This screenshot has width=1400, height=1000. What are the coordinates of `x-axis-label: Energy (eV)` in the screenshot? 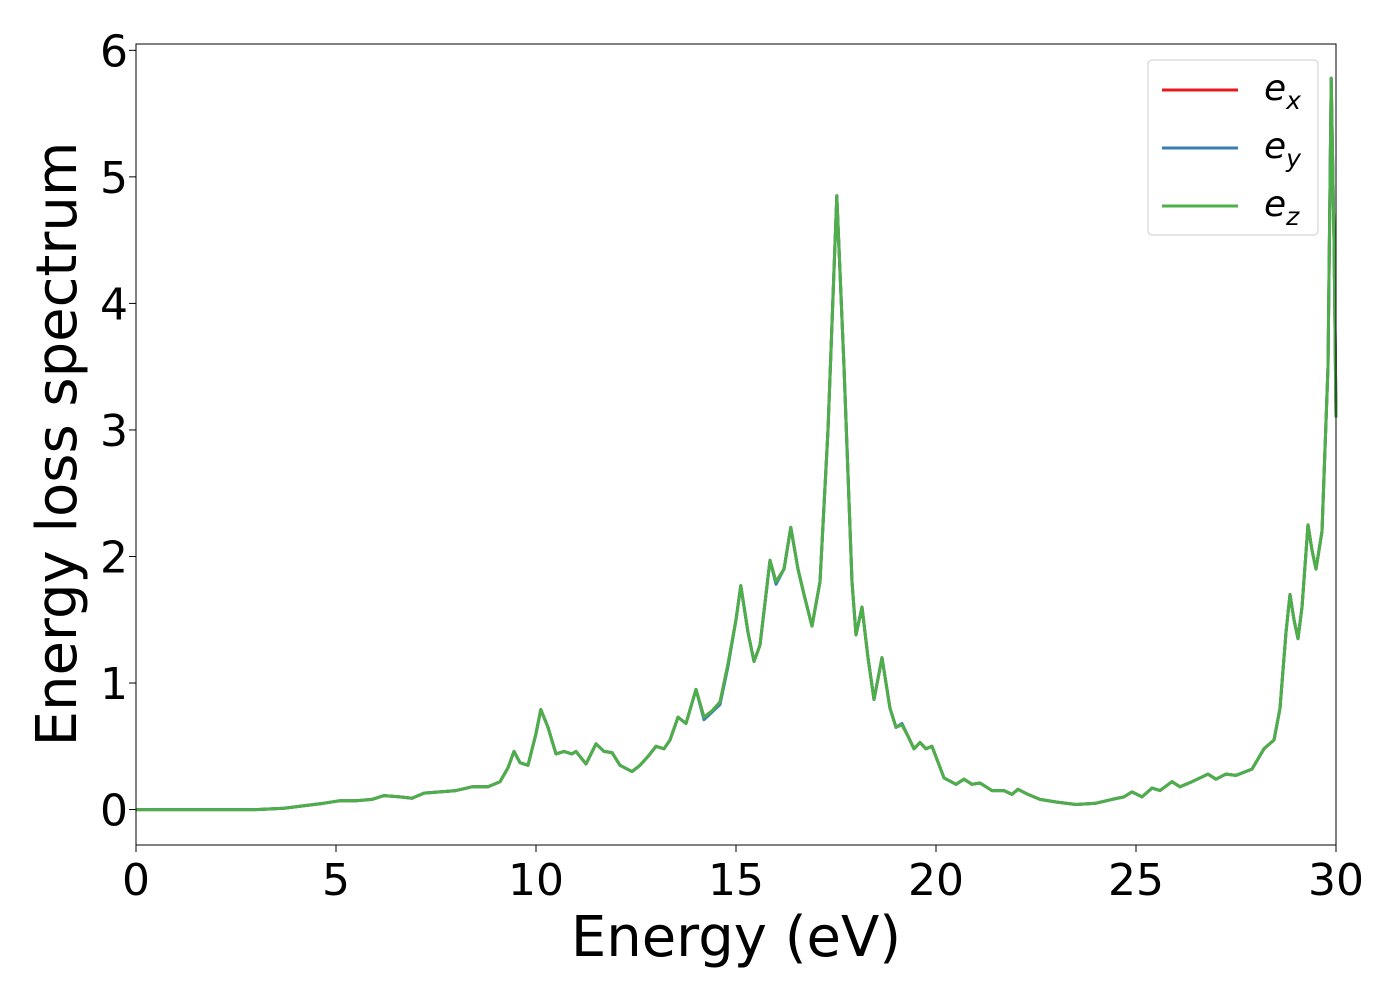 It's located at (736, 937).